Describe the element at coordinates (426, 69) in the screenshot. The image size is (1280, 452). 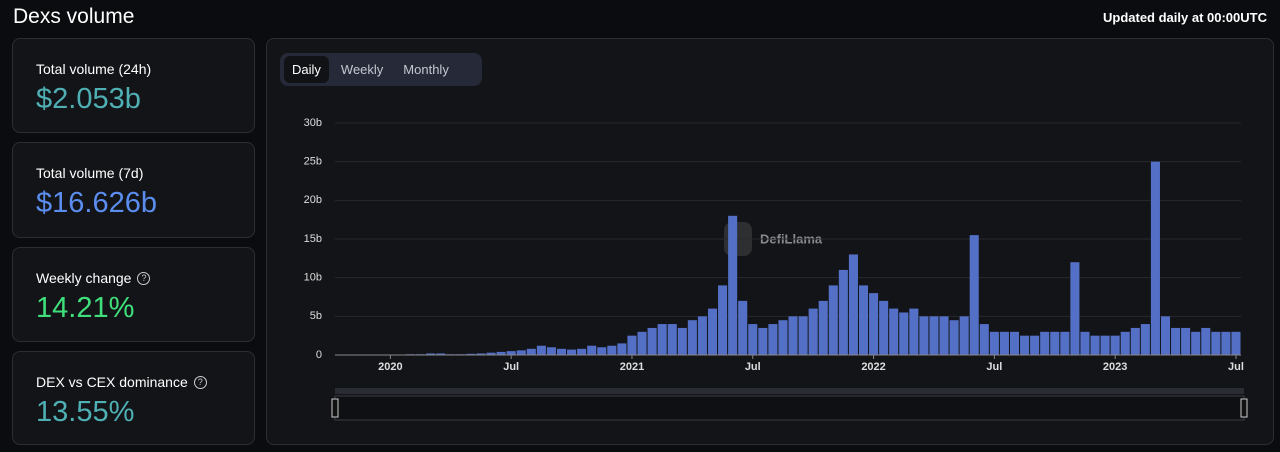
I see `tab: Monthly` at that location.